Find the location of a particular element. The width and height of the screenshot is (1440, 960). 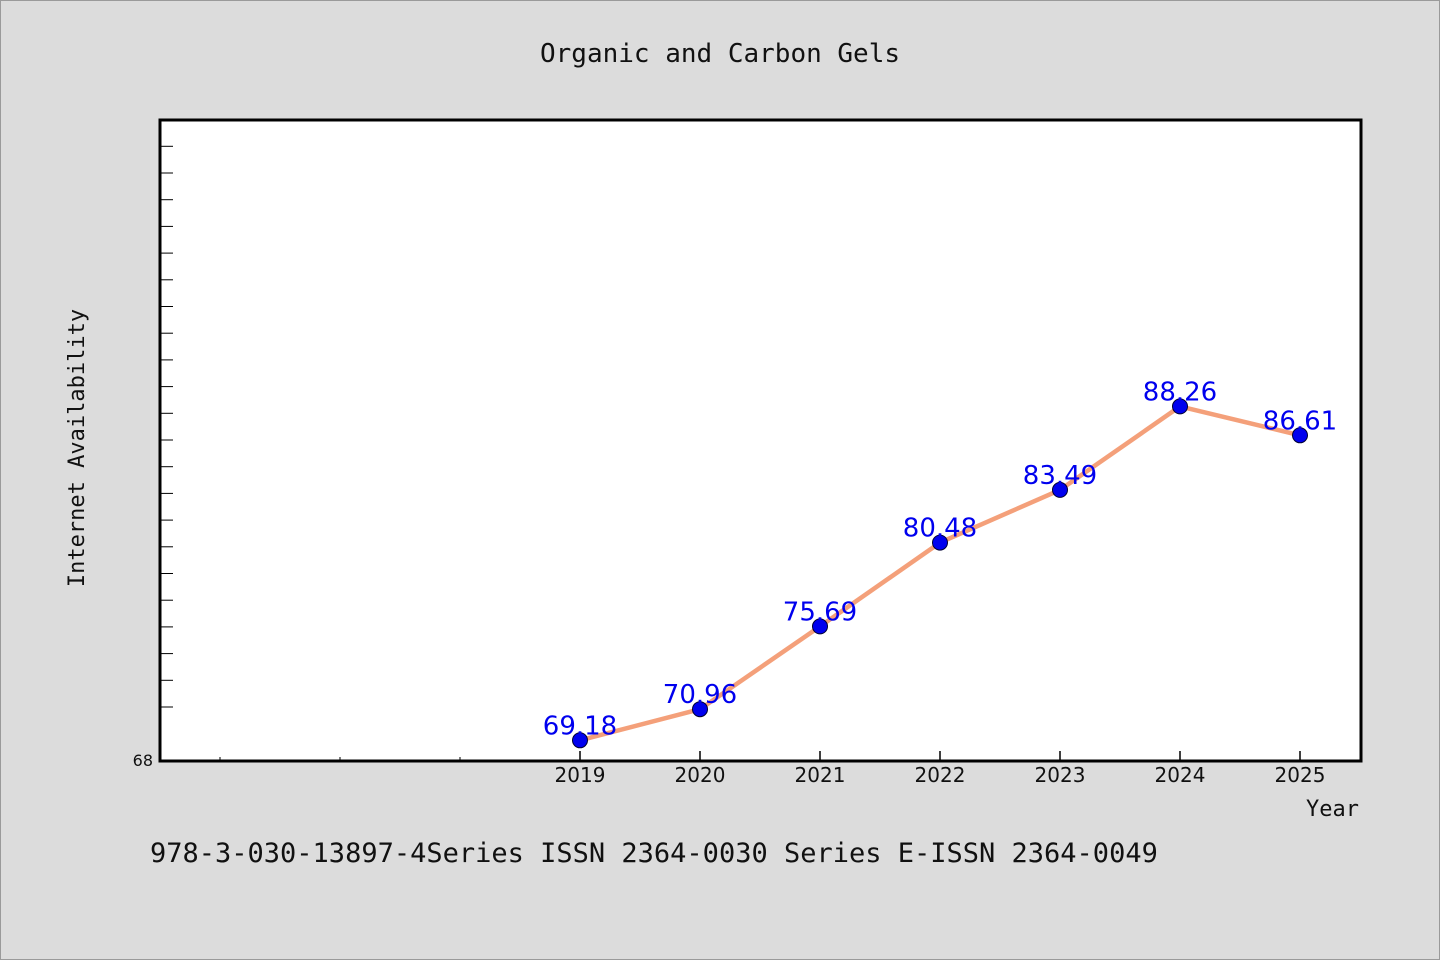

x-tick-label: 2022 is located at coordinates (940, 775).